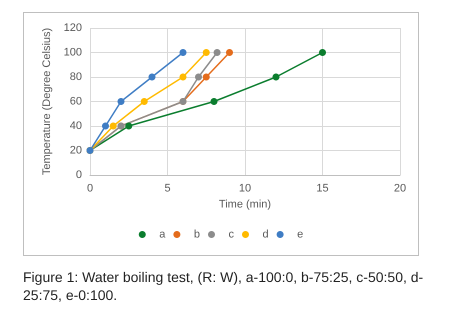 The width and height of the screenshot is (456, 323). Describe the element at coordinates (47, 102) in the screenshot. I see `y-axis-title: Temperature (Degree Celsius)` at that location.